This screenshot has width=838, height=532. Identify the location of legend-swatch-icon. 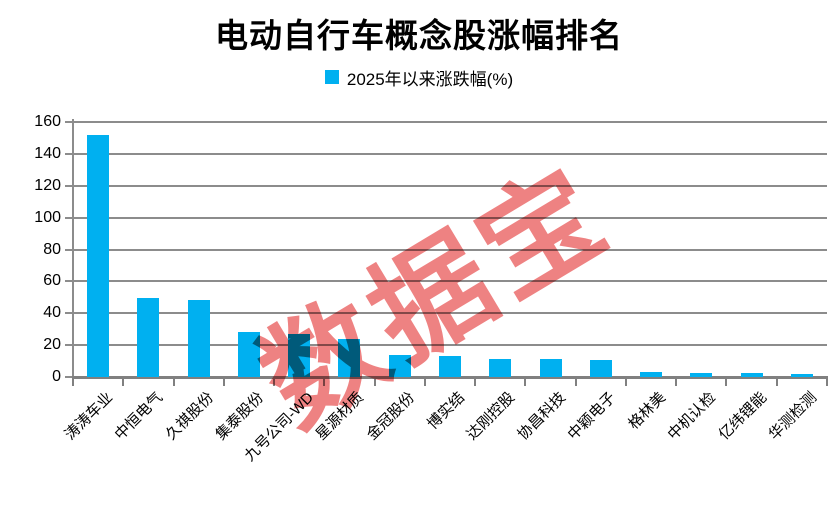
(331, 77).